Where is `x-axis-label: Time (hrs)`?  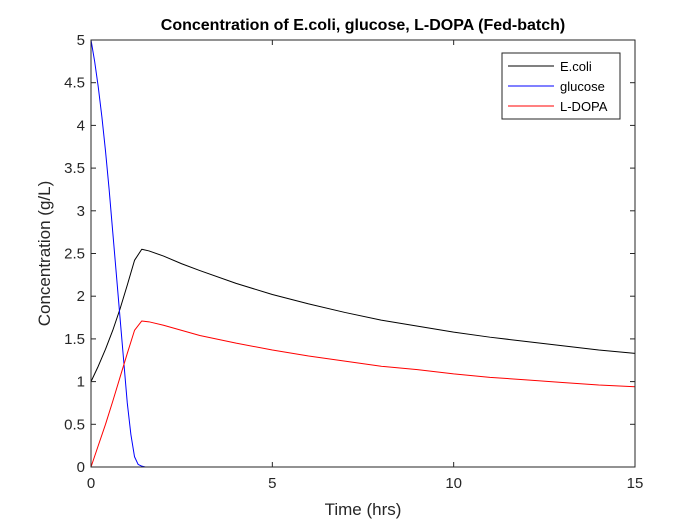
x-axis-label: Time (hrs) is located at coordinates (363, 509).